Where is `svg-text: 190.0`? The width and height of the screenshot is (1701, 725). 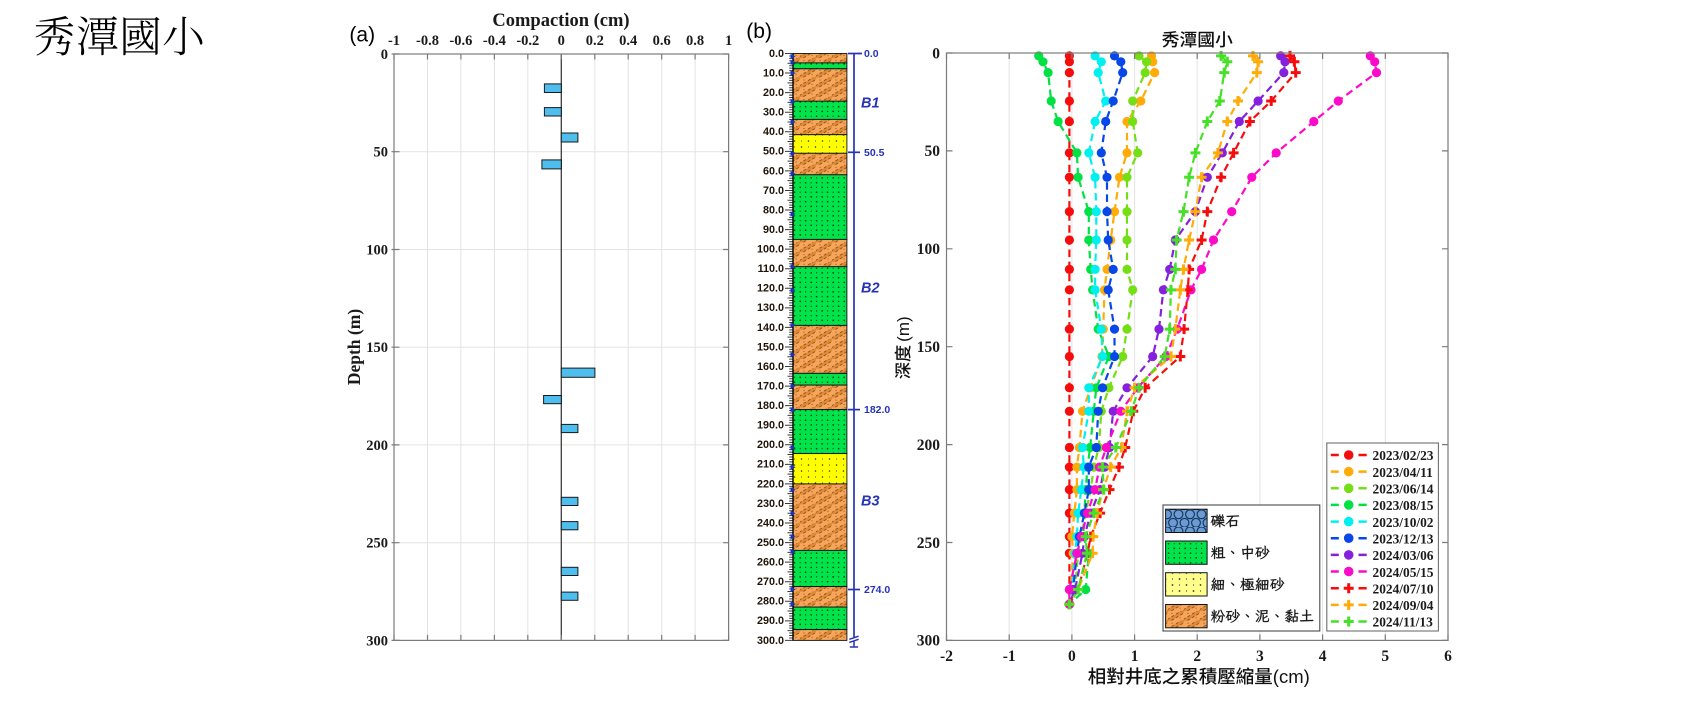
svg-text: 190.0 is located at coordinates (770, 426).